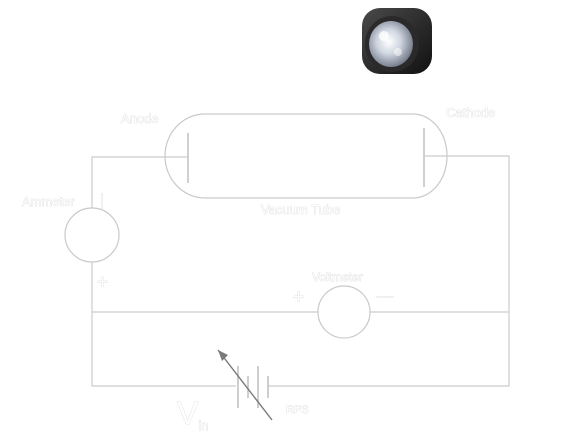  I want to click on power-supply, so click(253, 387).